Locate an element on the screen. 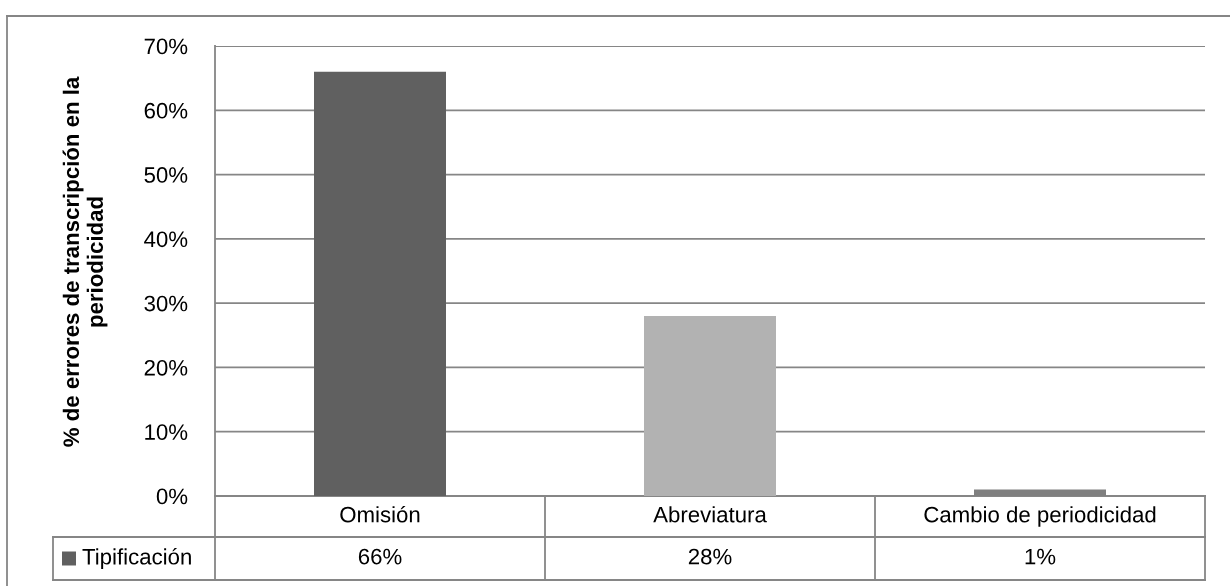 The width and height of the screenshot is (1230, 586). y-tick-label: 20% is located at coordinates (166, 367).